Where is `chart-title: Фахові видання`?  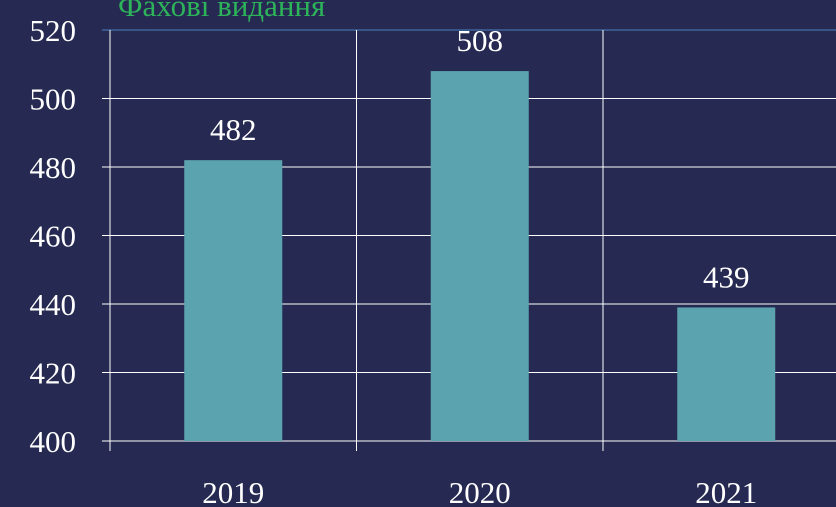
chart-title: Фахові видання is located at coordinates (221, 11).